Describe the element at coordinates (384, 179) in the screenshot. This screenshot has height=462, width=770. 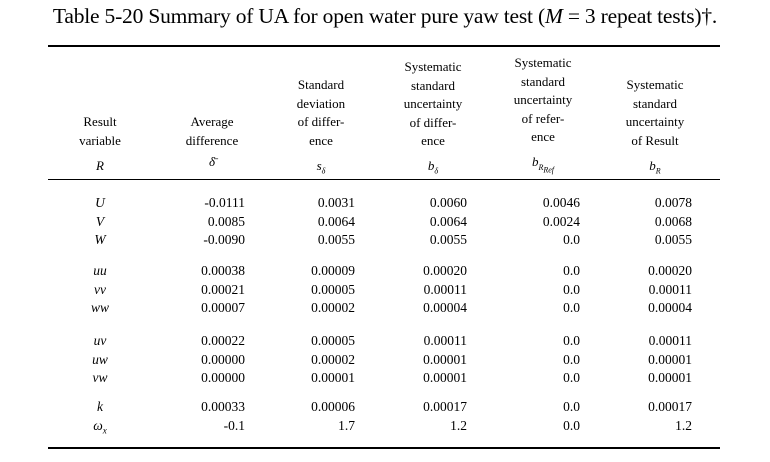
I see `table-header-rule` at that location.